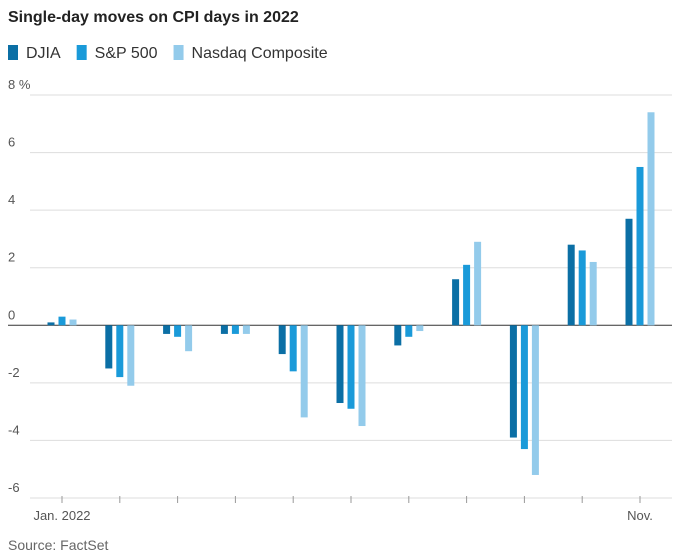 Image resolution: width=680 pixels, height=560 pixels. I want to click on y-tick-label: 4, so click(11, 199).